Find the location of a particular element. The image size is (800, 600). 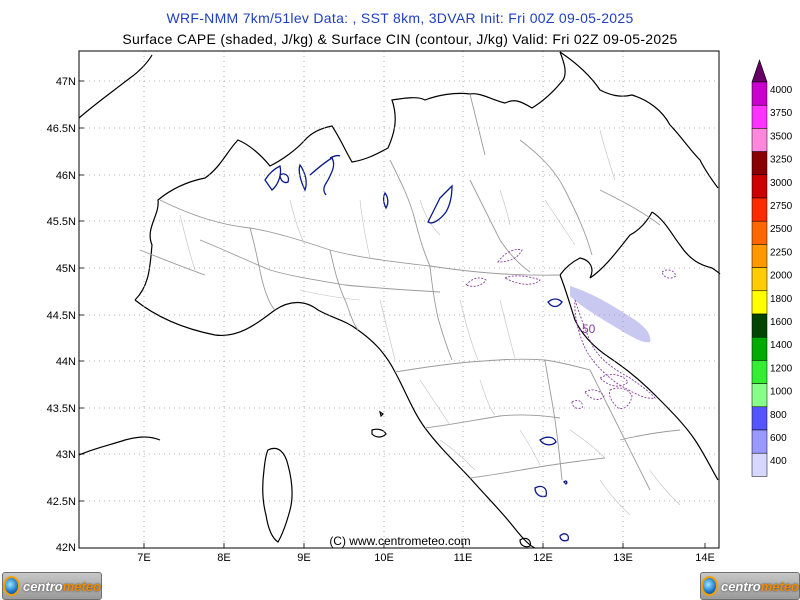

cin-contours is located at coordinates (571, 329).